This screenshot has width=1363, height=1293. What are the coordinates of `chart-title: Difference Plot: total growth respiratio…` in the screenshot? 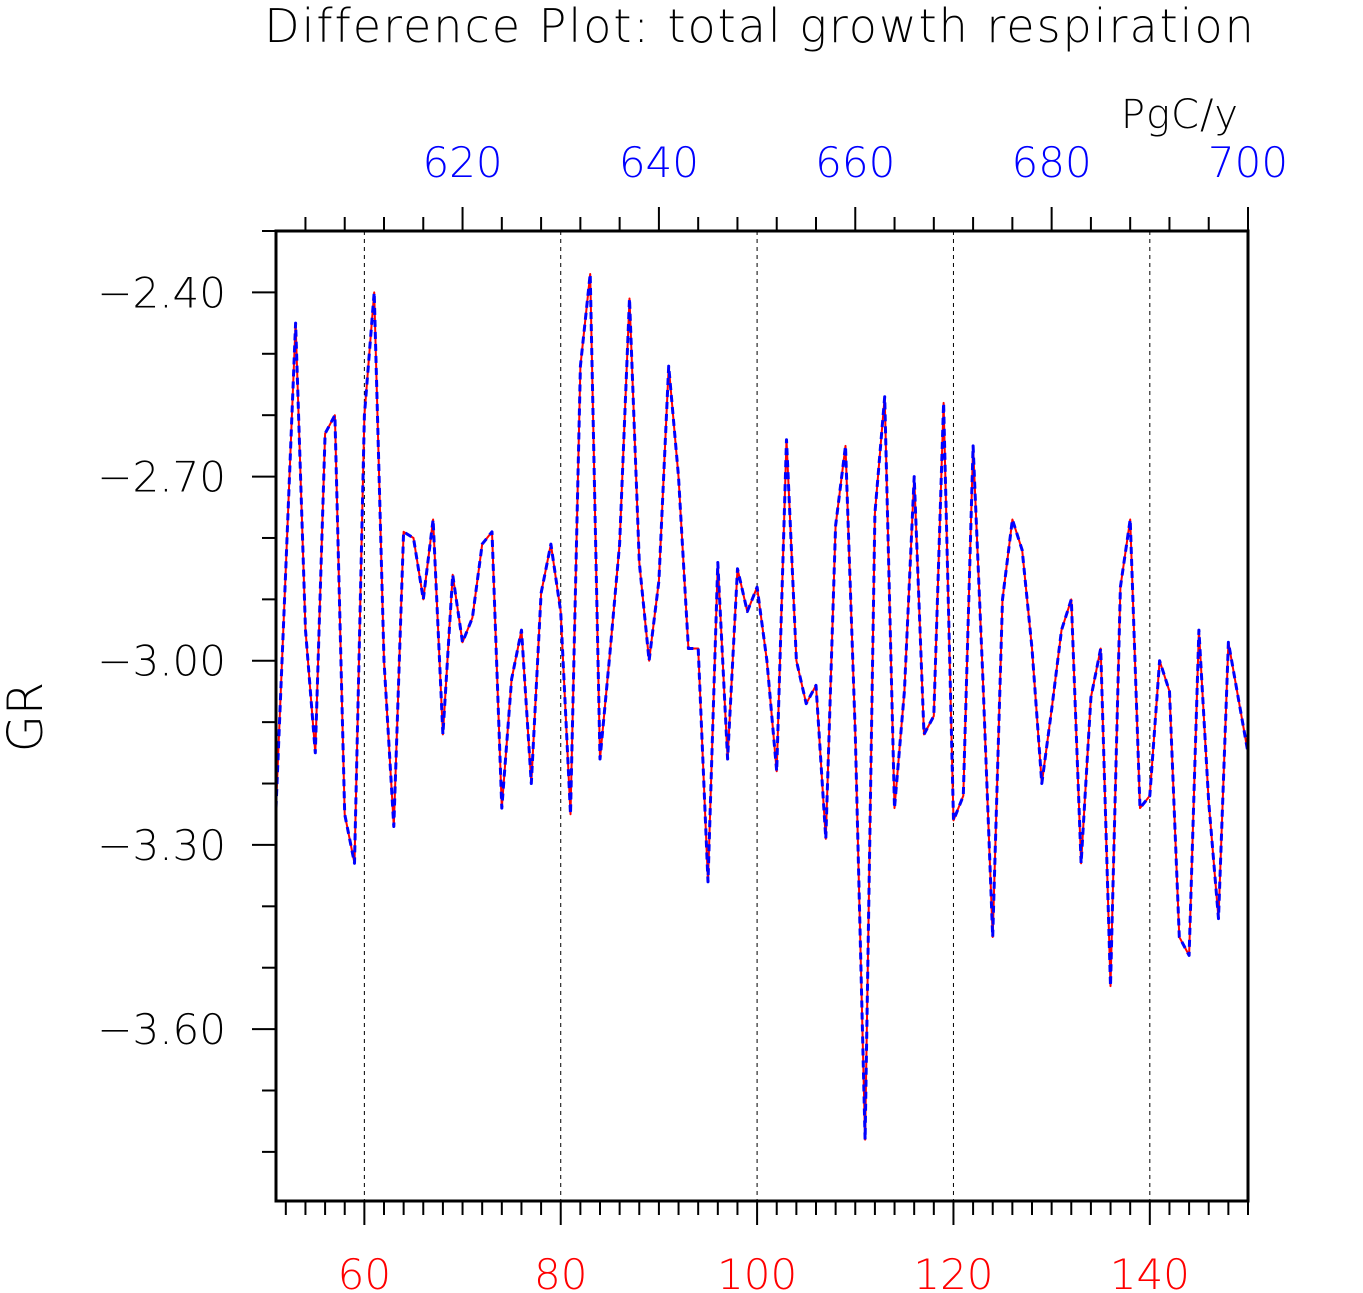 It's located at (760, 26).